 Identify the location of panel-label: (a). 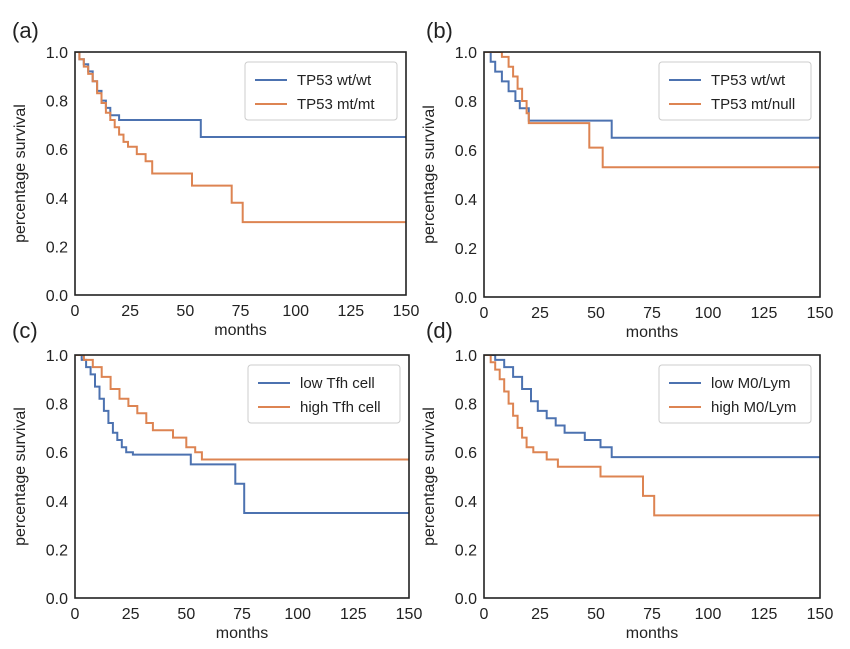
(25, 30).